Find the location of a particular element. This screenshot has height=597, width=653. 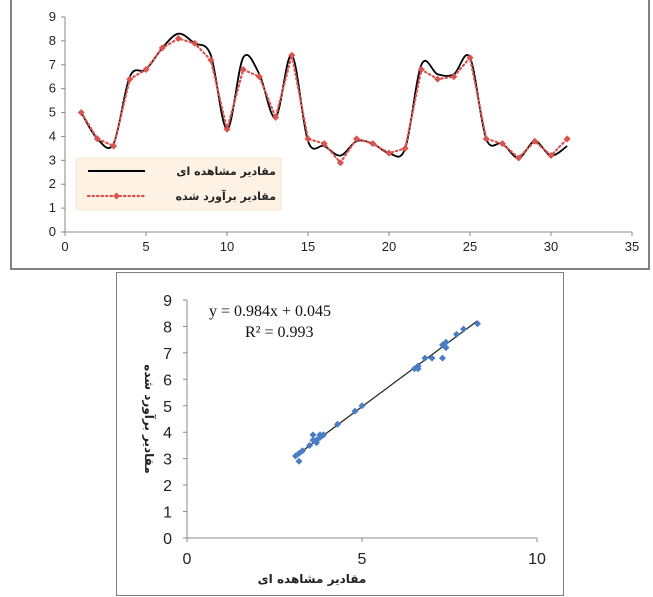

x-tick-label: 15 is located at coordinates (308, 246).